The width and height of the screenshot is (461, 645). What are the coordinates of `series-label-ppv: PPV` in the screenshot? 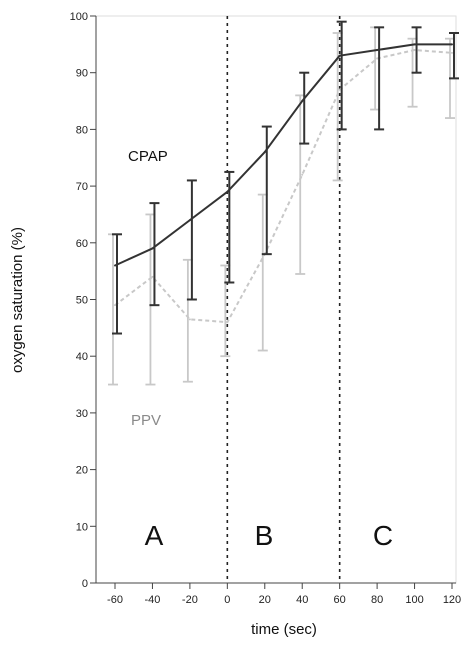 It's located at (146, 420).